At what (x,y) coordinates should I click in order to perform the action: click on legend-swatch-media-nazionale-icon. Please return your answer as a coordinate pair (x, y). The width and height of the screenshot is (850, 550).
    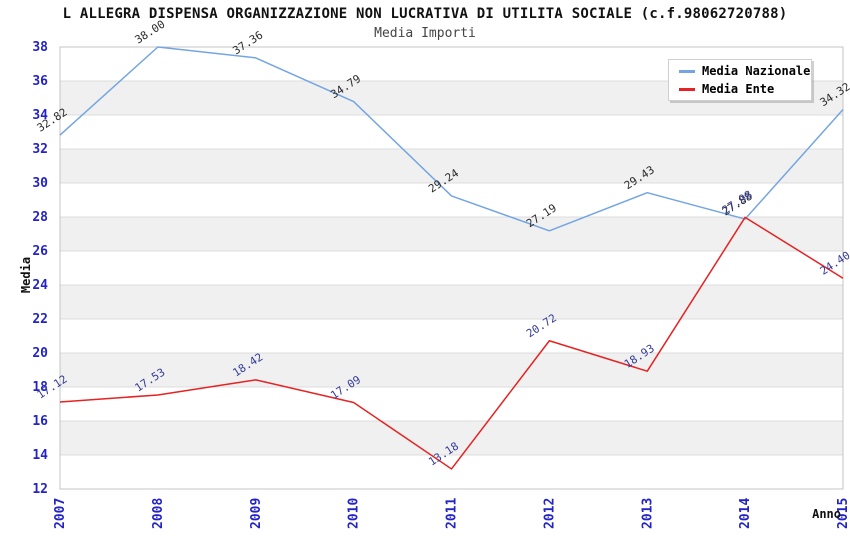
    Looking at the image, I should click on (687, 71).